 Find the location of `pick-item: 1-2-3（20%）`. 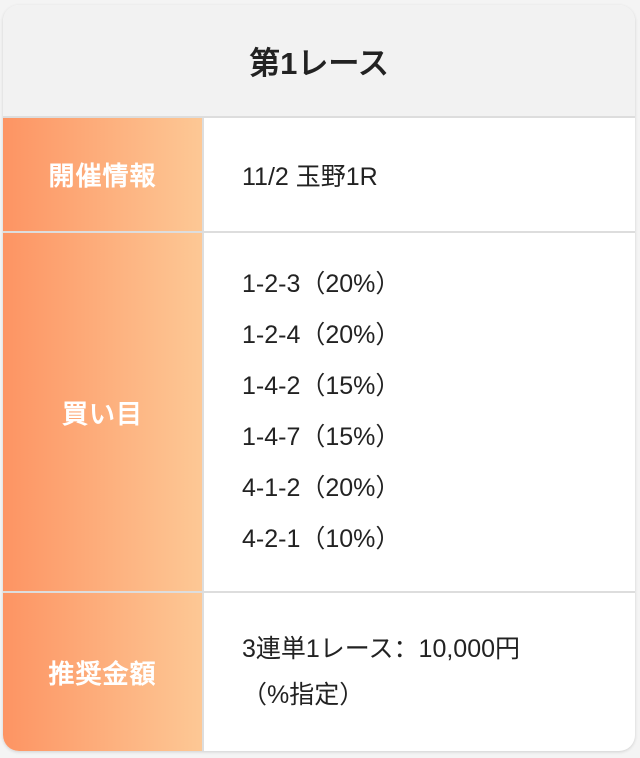

pick-item: 1-2-3（20%） is located at coordinates (321, 284).